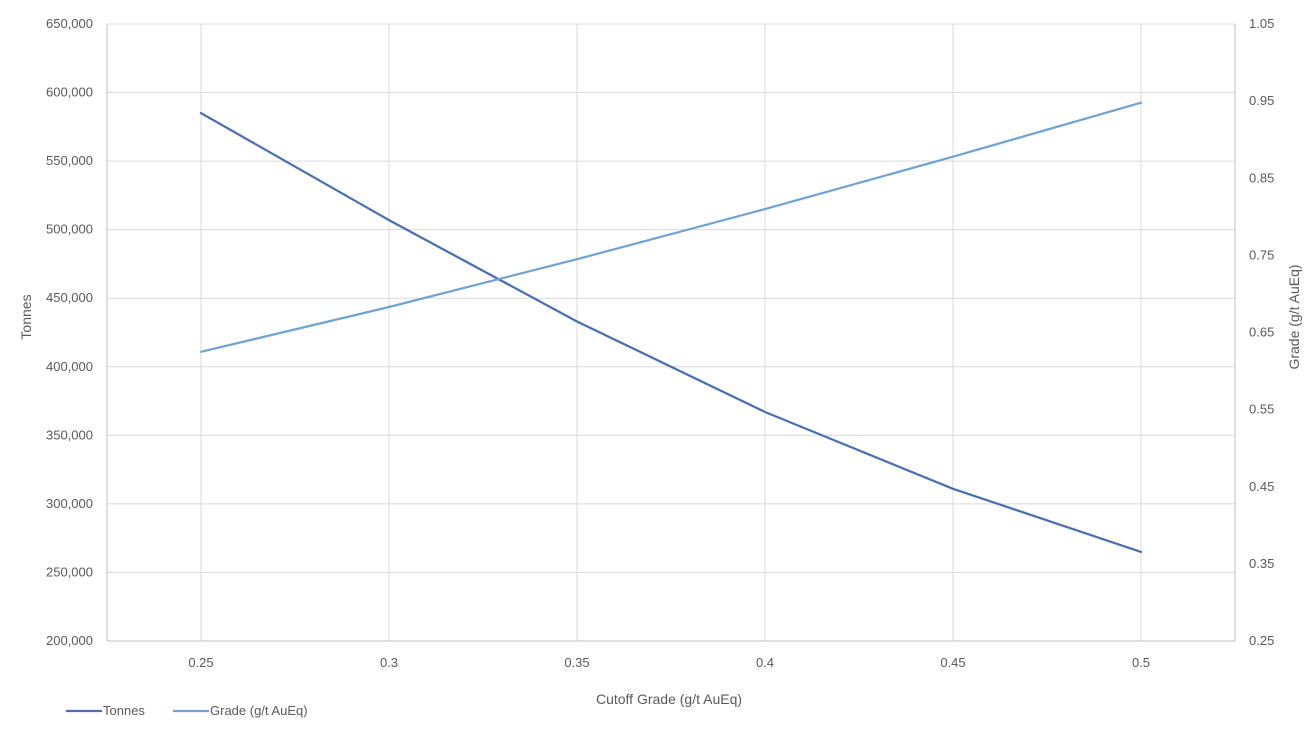 The width and height of the screenshot is (1312, 741). Describe the element at coordinates (576, 662) in the screenshot. I see `x-tick-label: 0.35` at that location.